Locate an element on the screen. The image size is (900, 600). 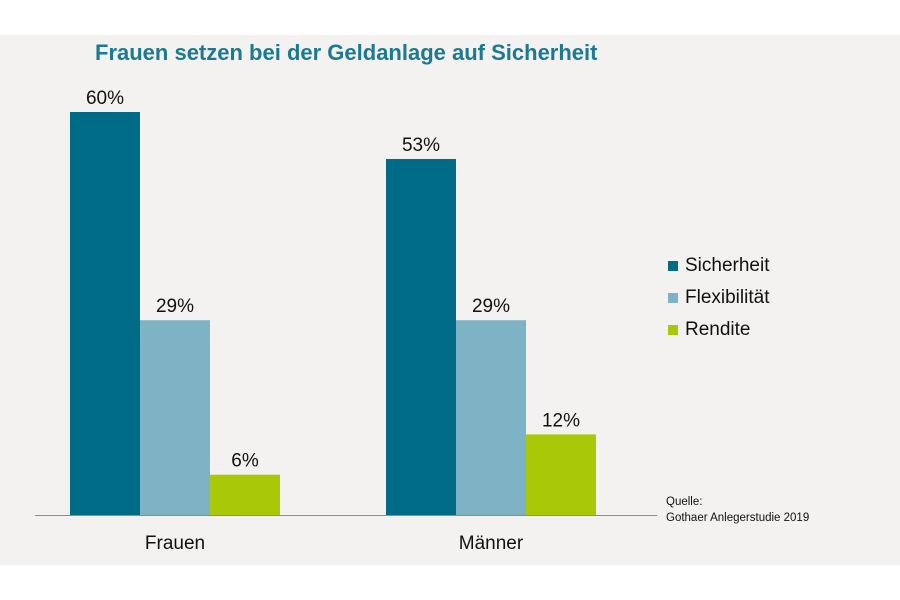
bar-männer-2 is located at coordinates (561, 474).